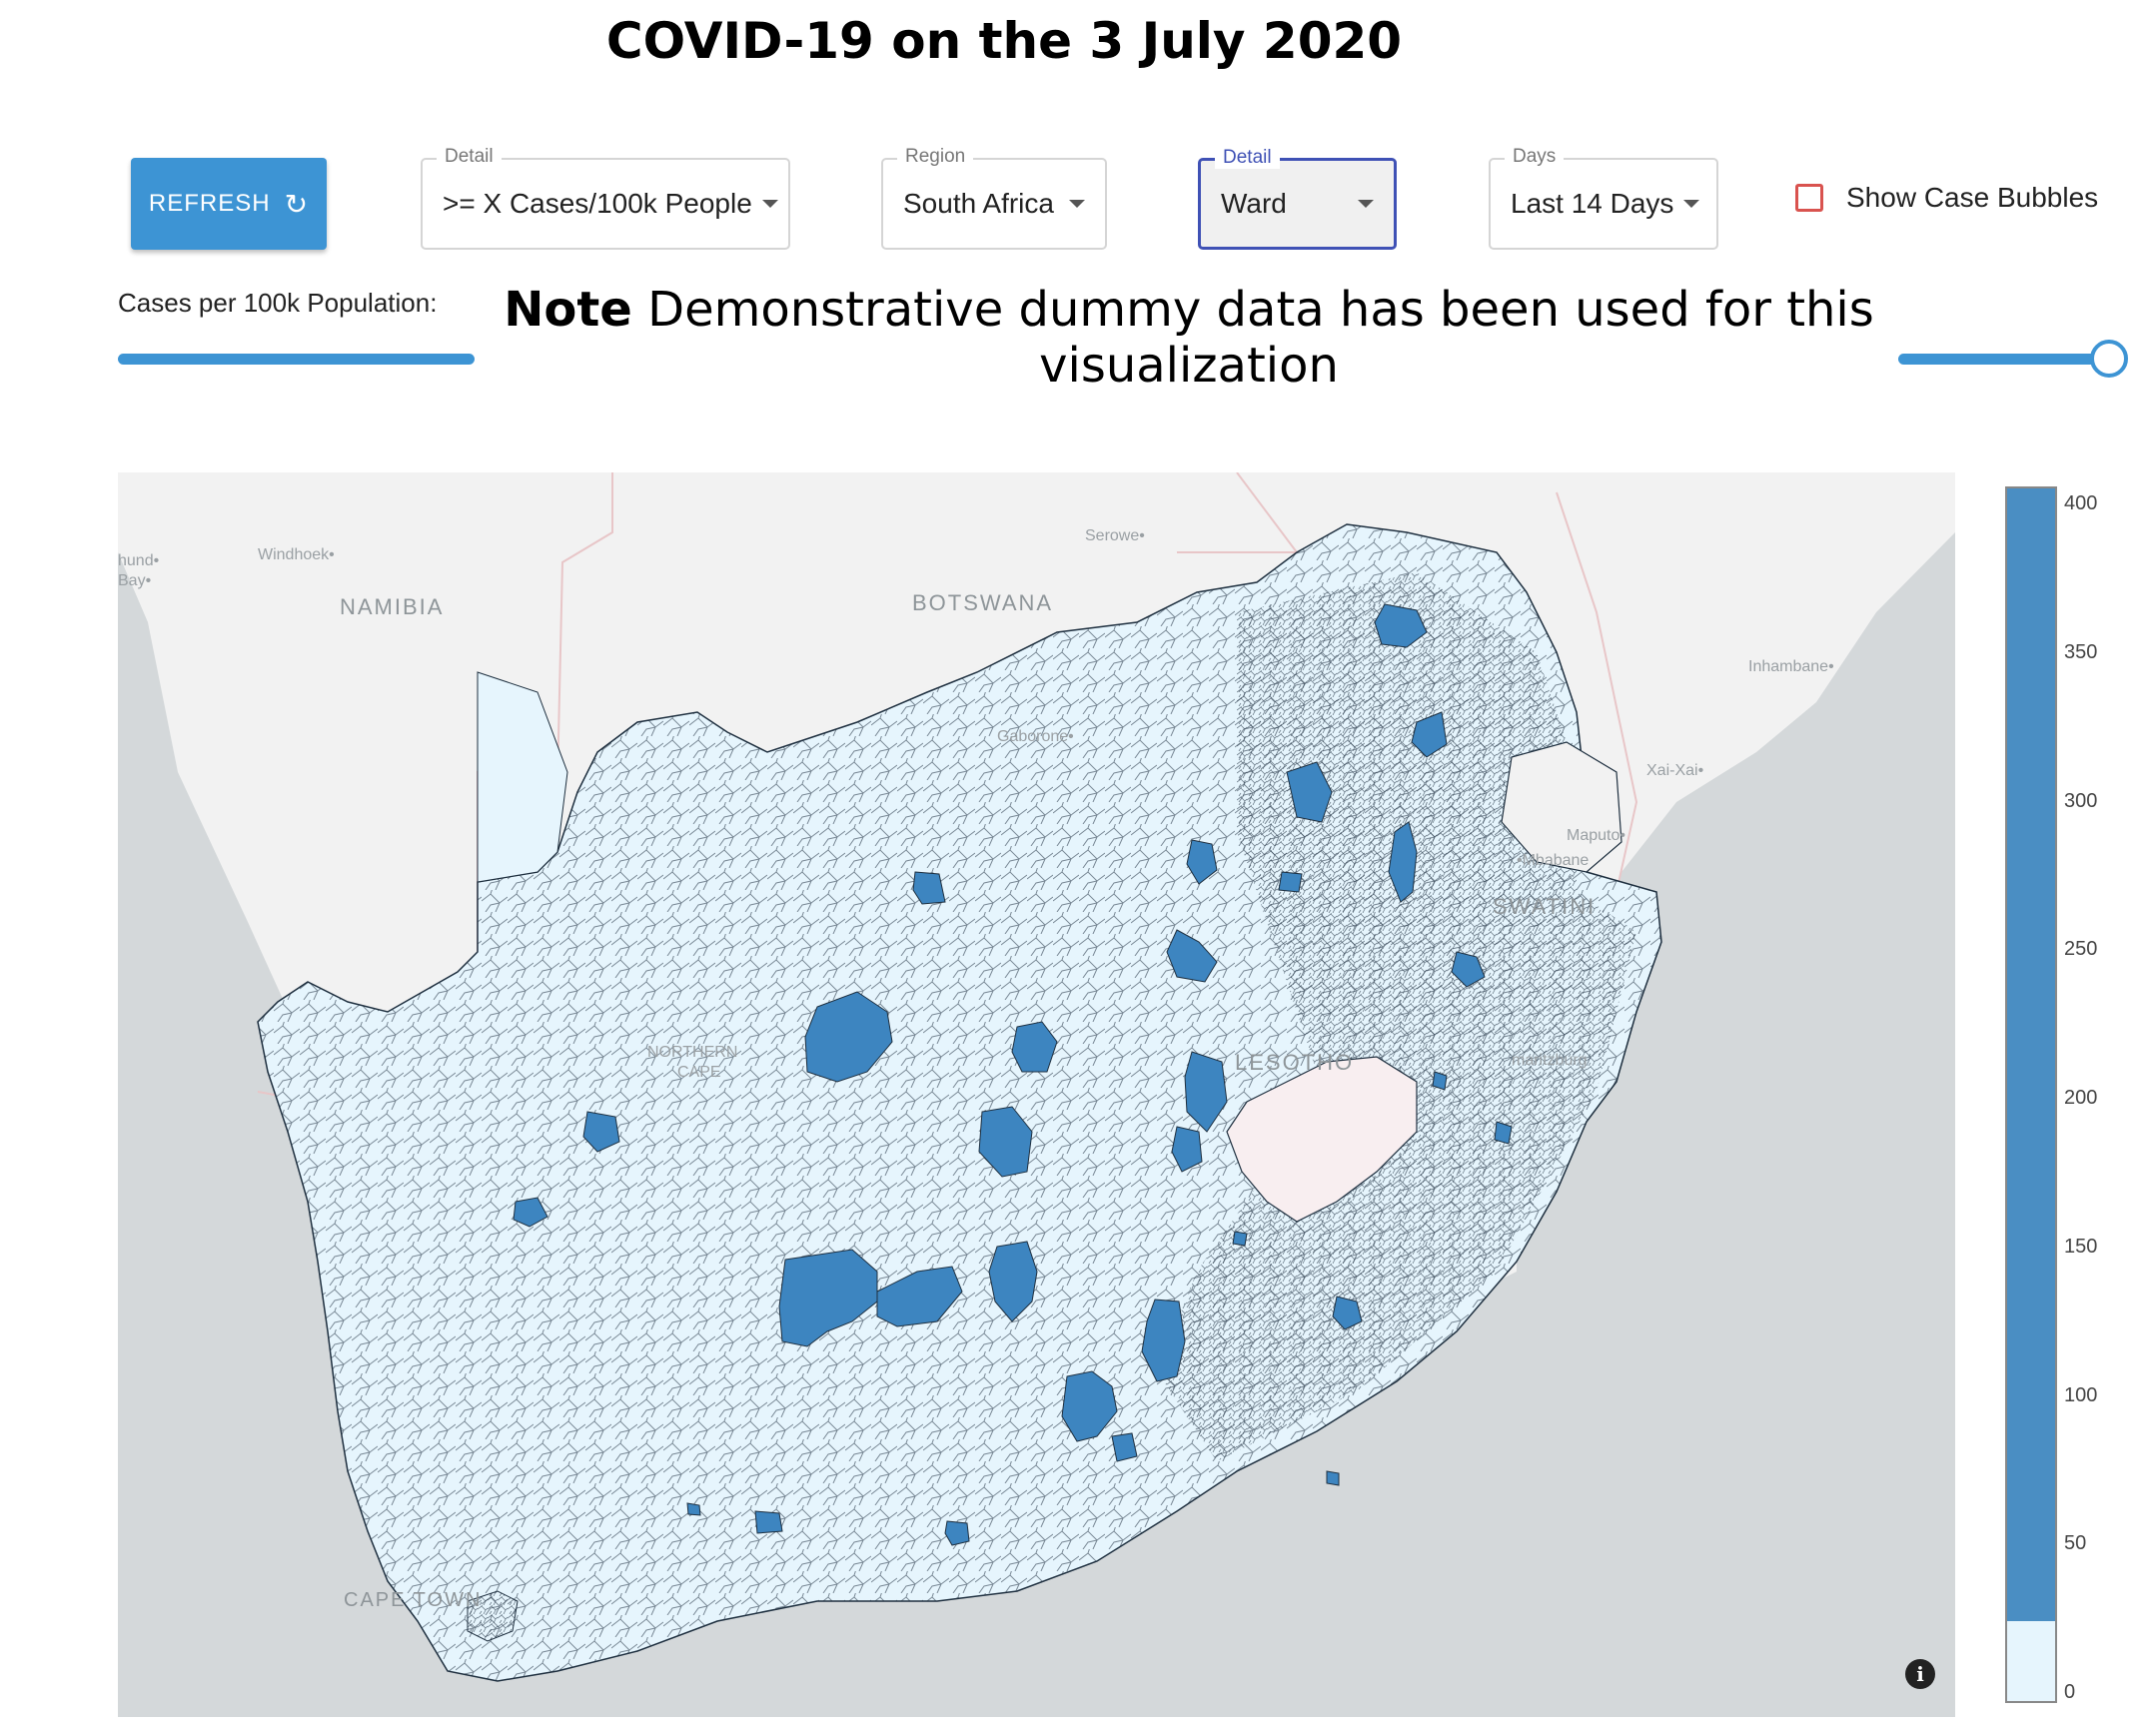  What do you see at coordinates (1675, 771) in the screenshot?
I see `map-label-xai-xai: Xai-Xai•` at bounding box center [1675, 771].